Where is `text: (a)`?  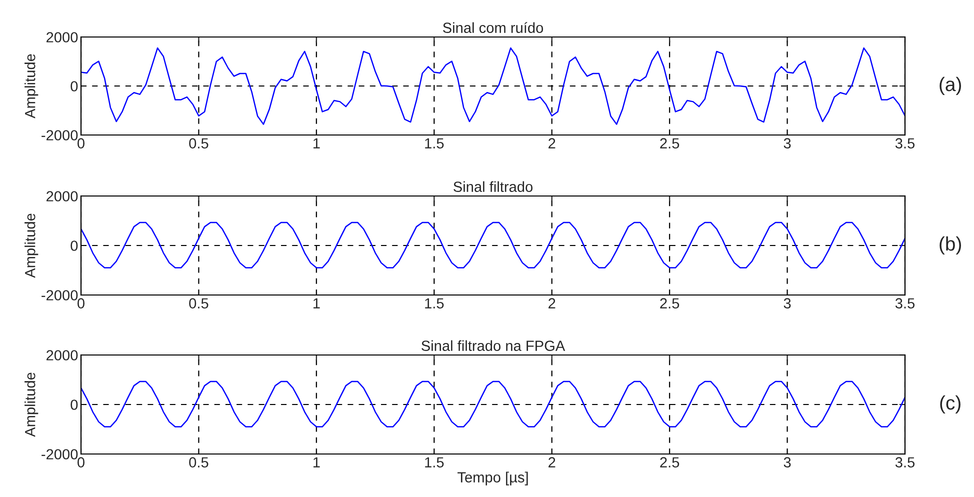 text: (a) is located at coordinates (950, 86).